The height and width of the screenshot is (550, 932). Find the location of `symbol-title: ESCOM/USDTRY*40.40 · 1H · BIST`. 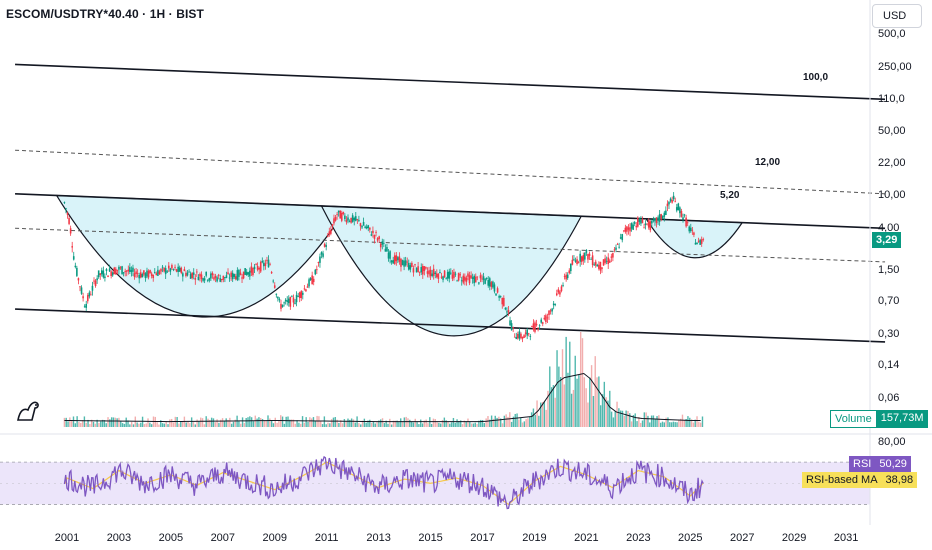

symbol-title: ESCOM/USDTRY*40.40 · 1H · BIST is located at coordinates (105, 14).